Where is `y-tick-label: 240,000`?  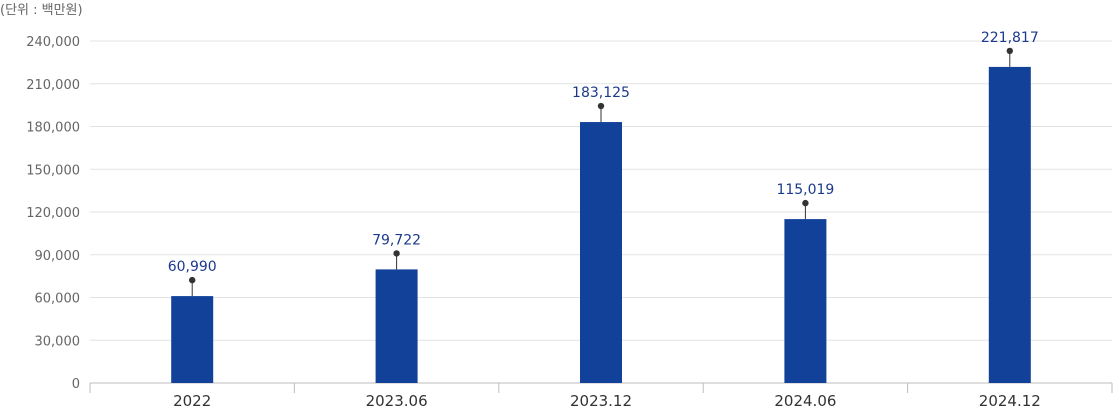
y-tick-label: 240,000 is located at coordinates (53, 42).